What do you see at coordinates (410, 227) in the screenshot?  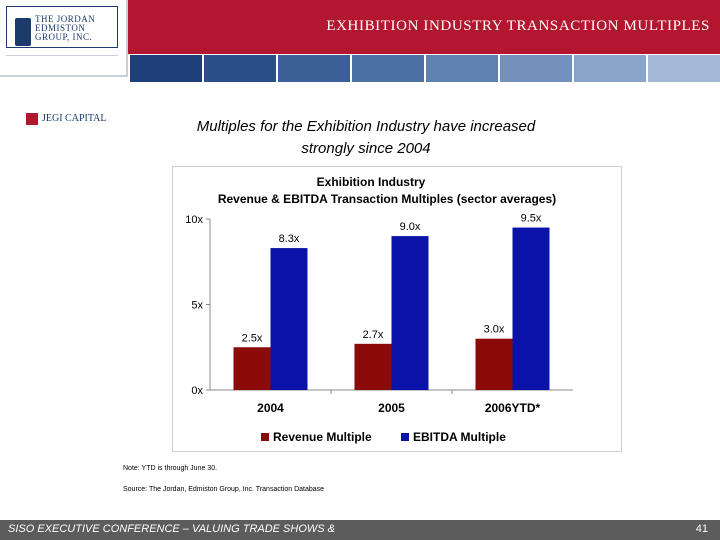 I see `data-label: 9.0x` at bounding box center [410, 227].